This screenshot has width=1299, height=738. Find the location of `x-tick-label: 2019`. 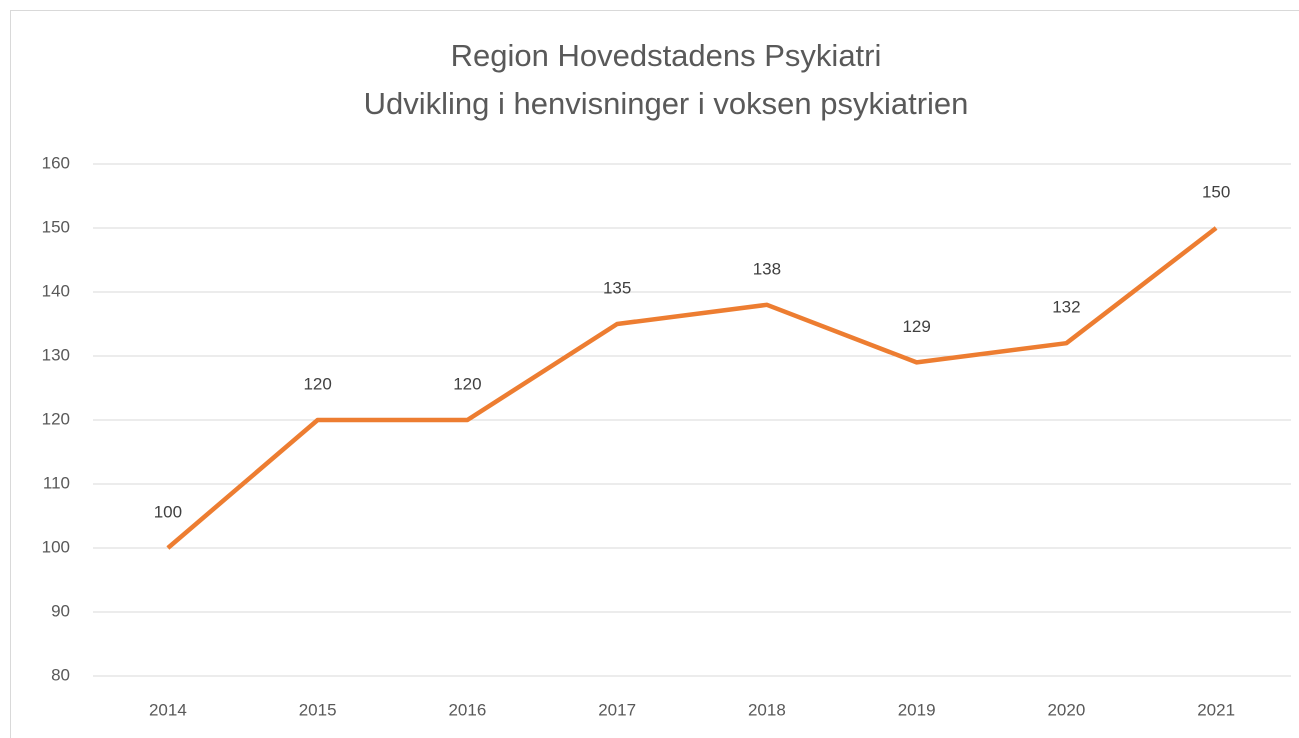

x-tick-label: 2019 is located at coordinates (917, 709).